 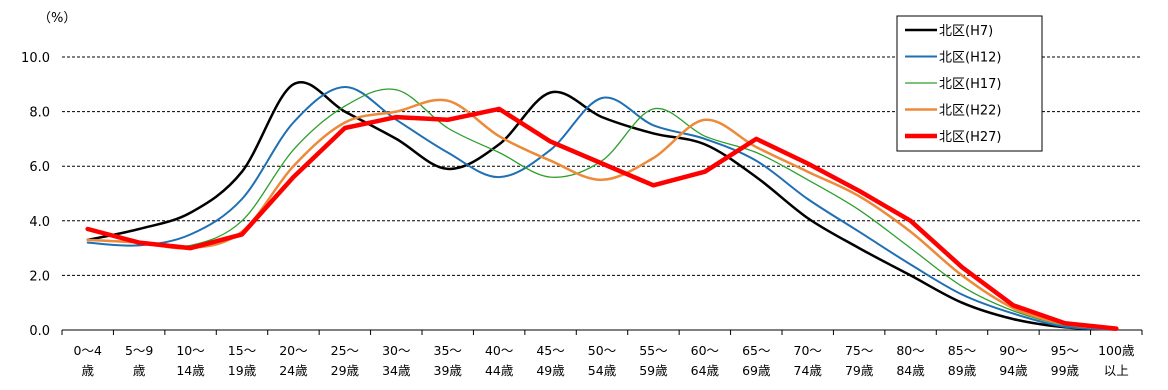 I want to click on x-tick-label: 40～ 44歳, so click(x=499, y=360).